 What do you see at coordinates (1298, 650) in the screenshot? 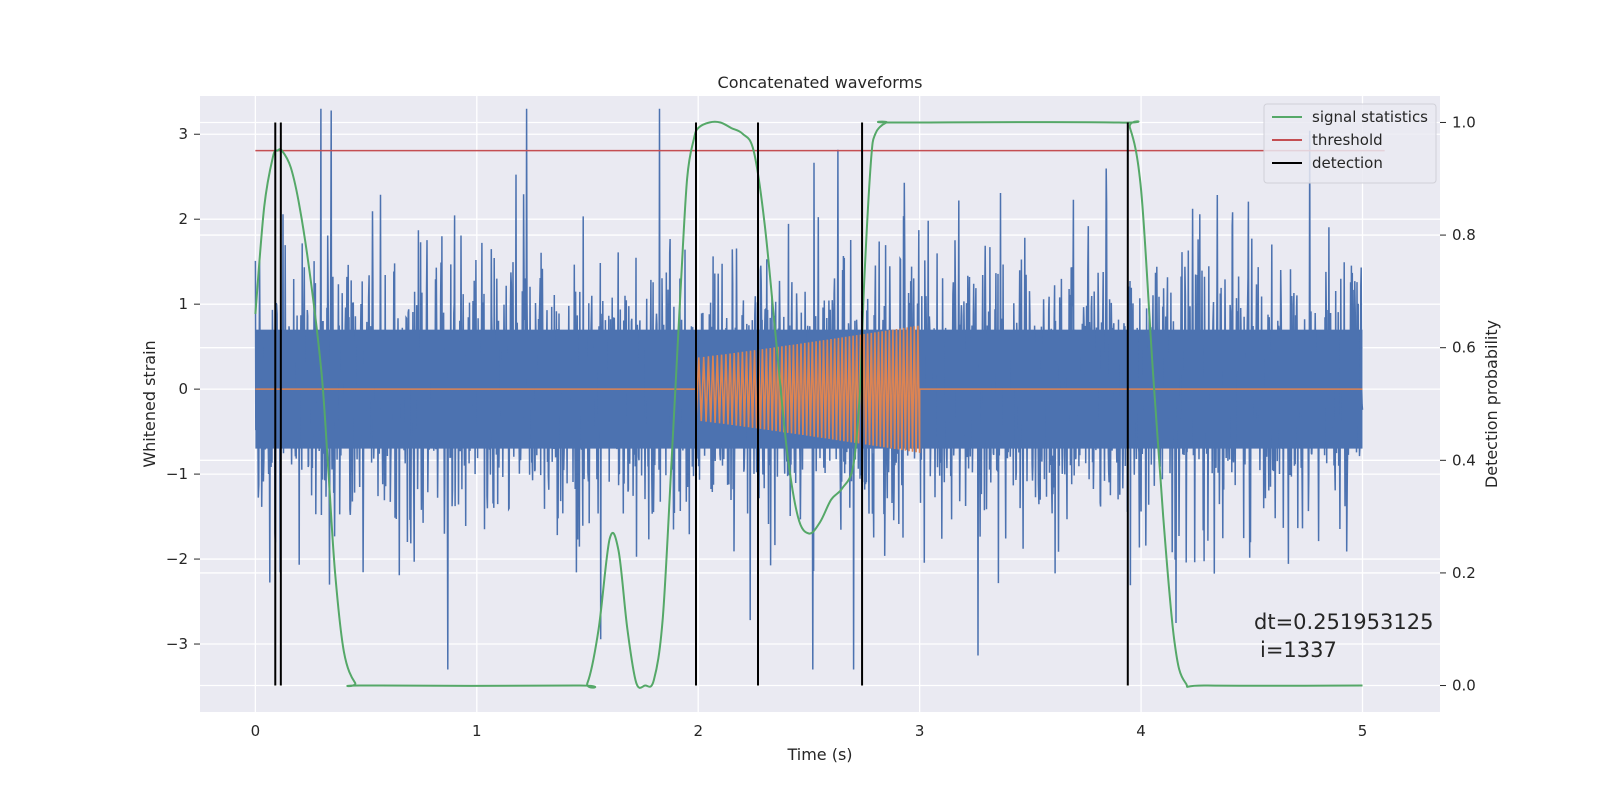
I see `annotation-i: i=1337` at bounding box center [1298, 650].